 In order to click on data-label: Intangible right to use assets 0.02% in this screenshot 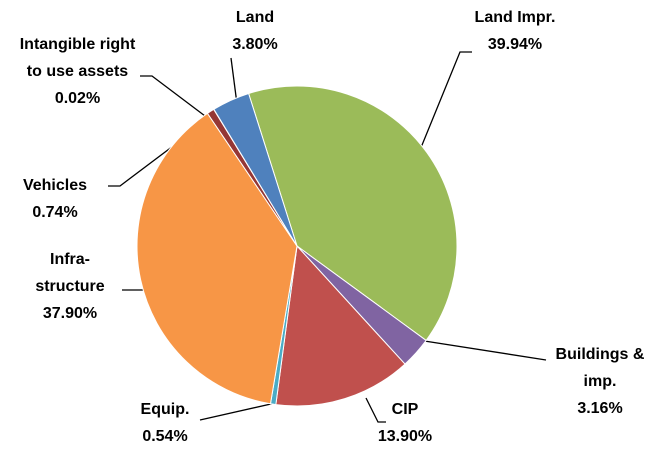, I will do `click(77, 71)`.